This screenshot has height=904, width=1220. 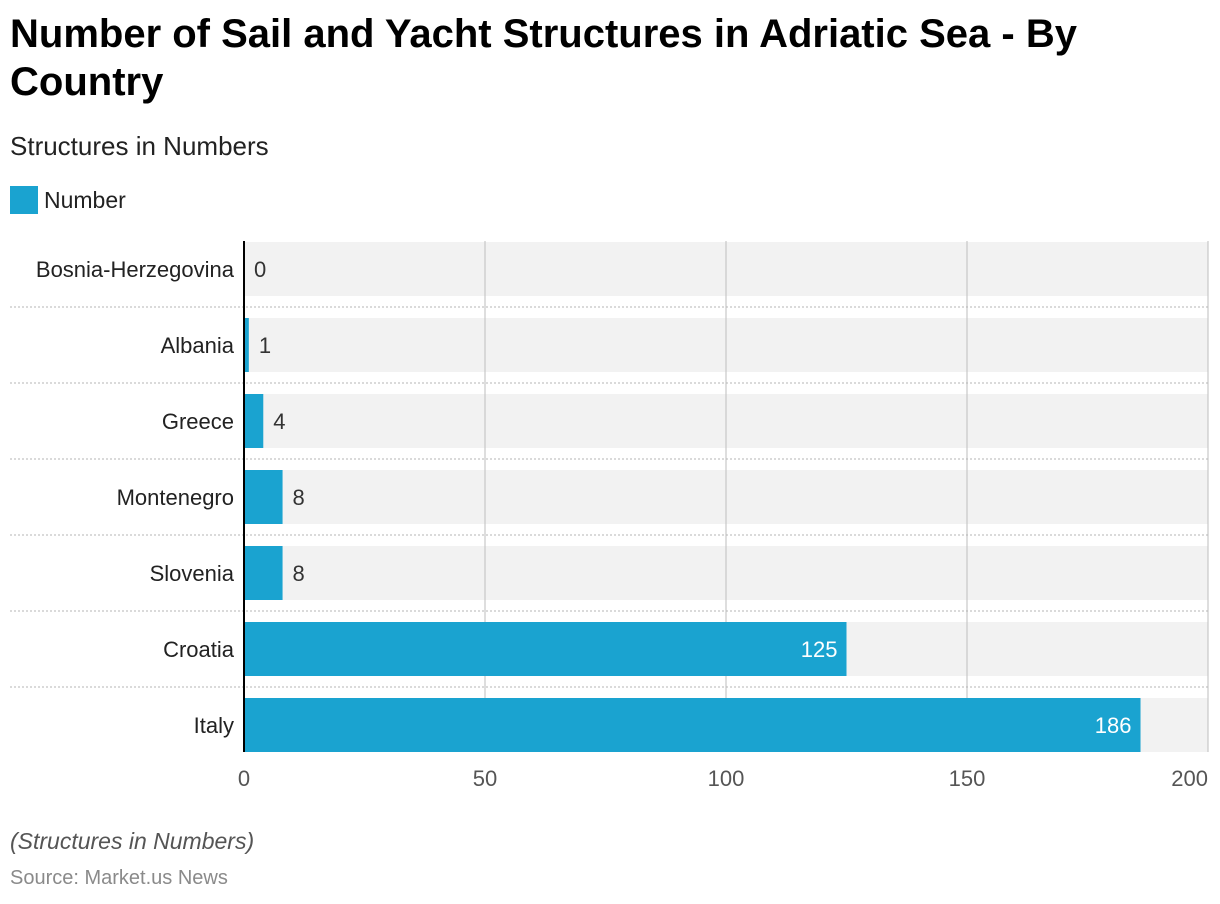 What do you see at coordinates (132, 841) in the screenshot?
I see `footnote: (Structures in Numbers)` at bounding box center [132, 841].